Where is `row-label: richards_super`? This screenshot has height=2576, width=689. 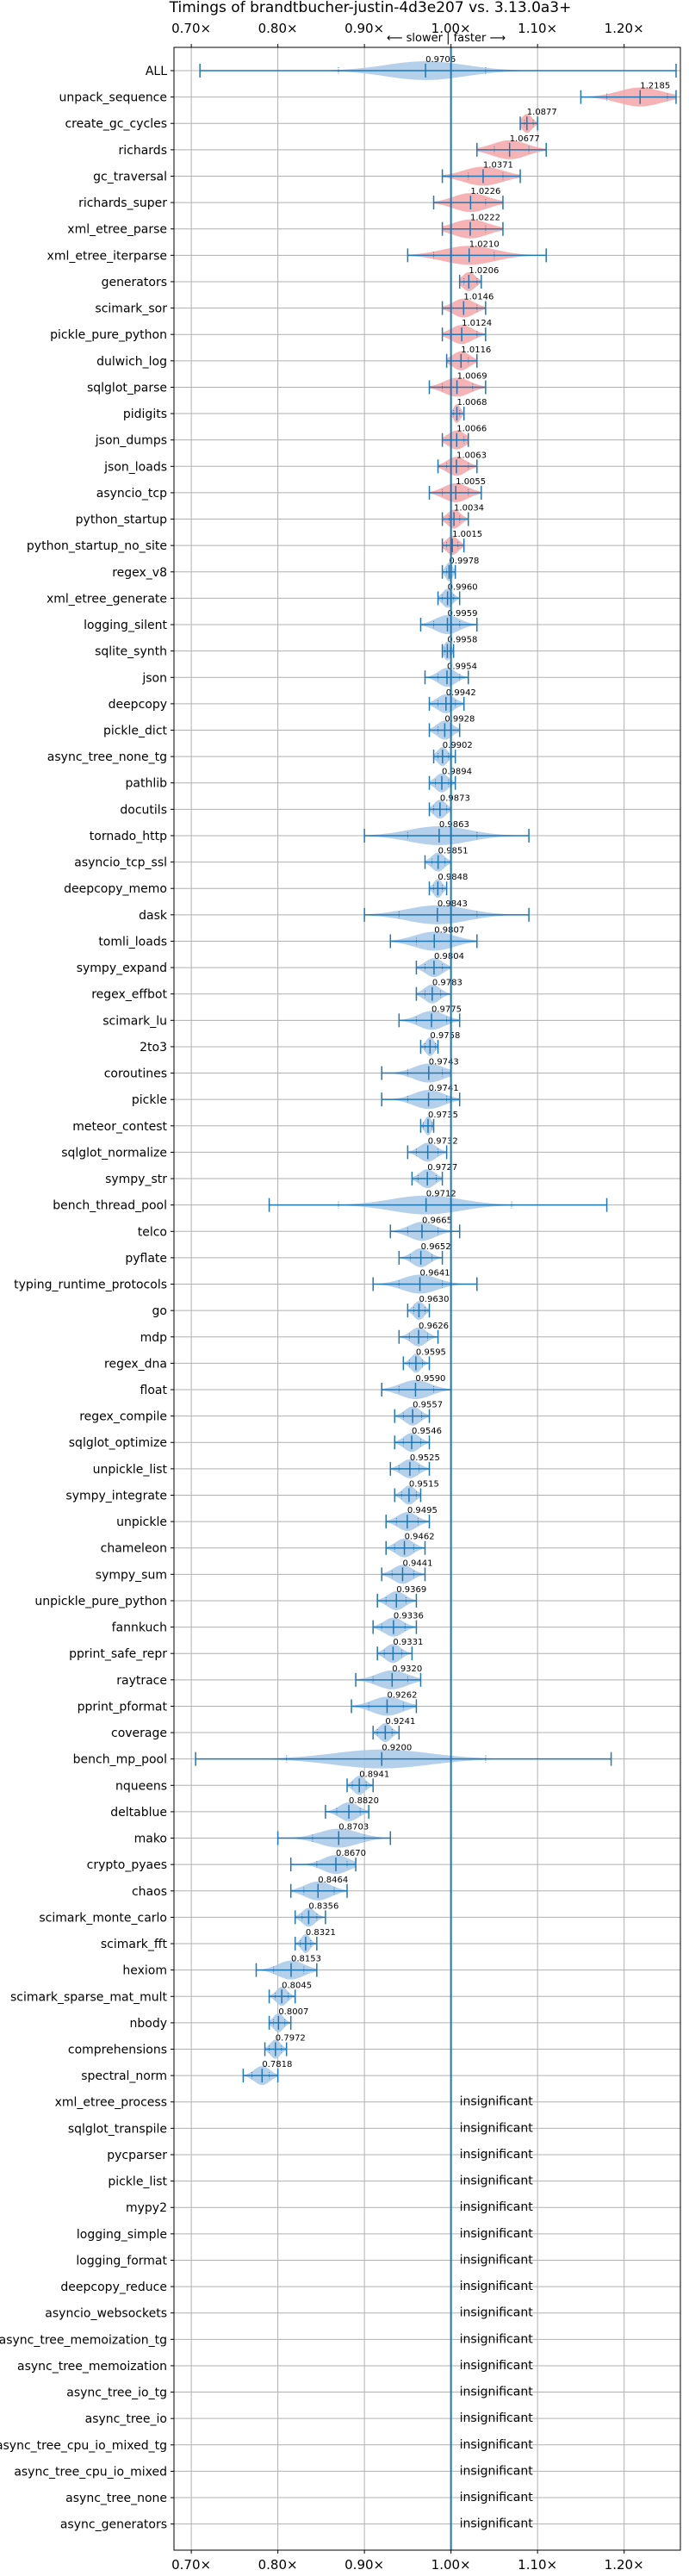 row-label: richards_super is located at coordinates (122, 203).